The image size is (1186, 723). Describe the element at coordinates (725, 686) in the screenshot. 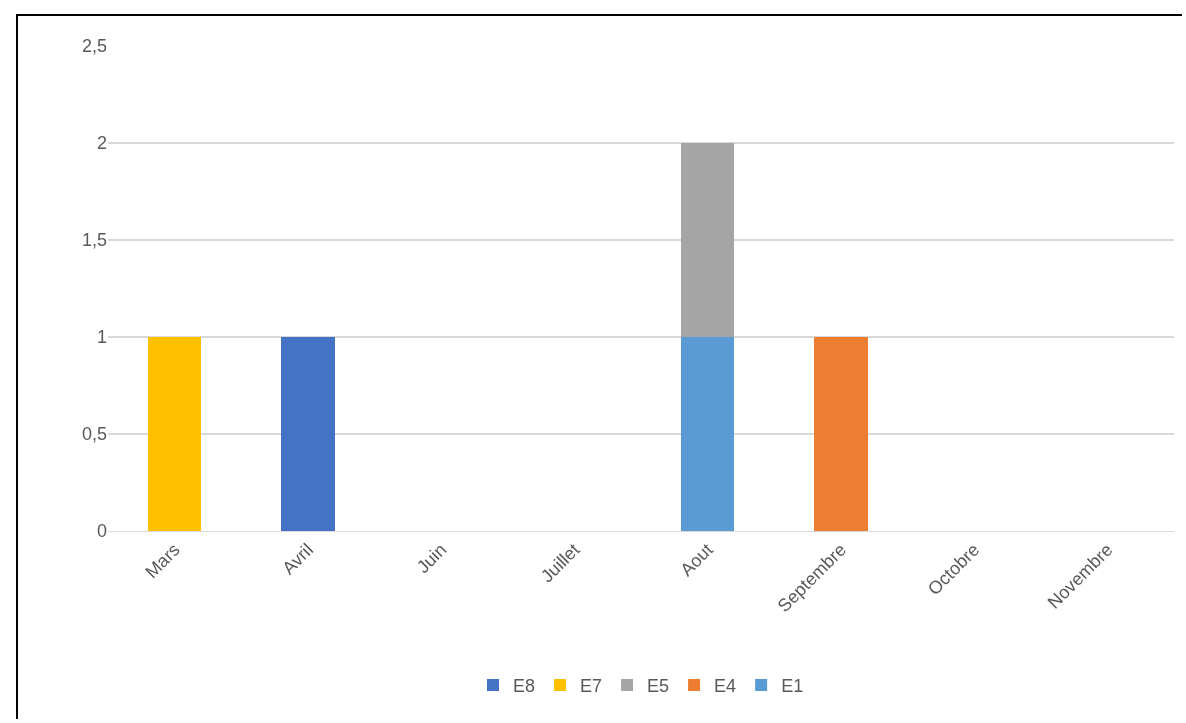

I see `legend-label: E4` at that location.